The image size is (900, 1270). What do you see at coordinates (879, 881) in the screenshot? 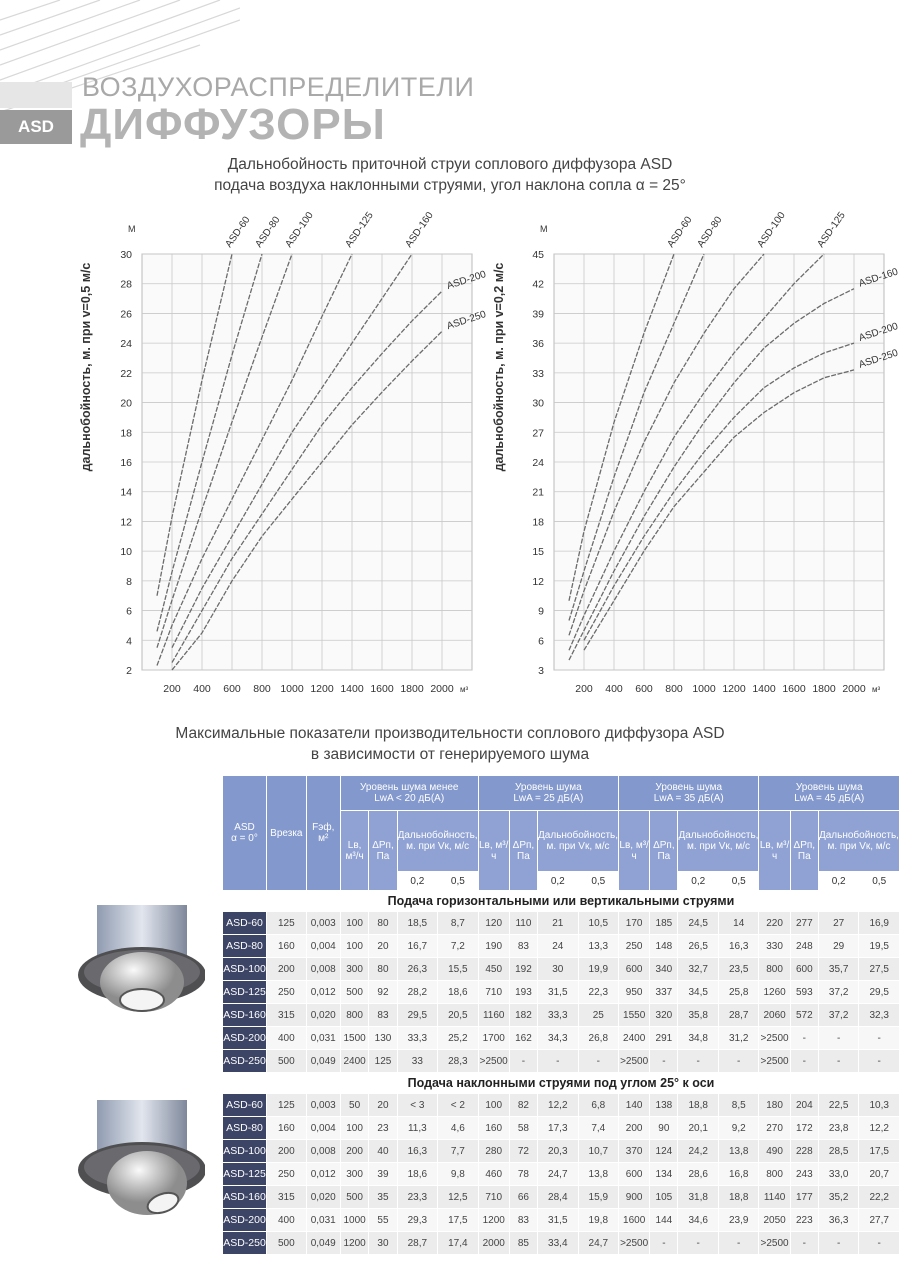
I see `speed-header: 0,5` at bounding box center [879, 881].